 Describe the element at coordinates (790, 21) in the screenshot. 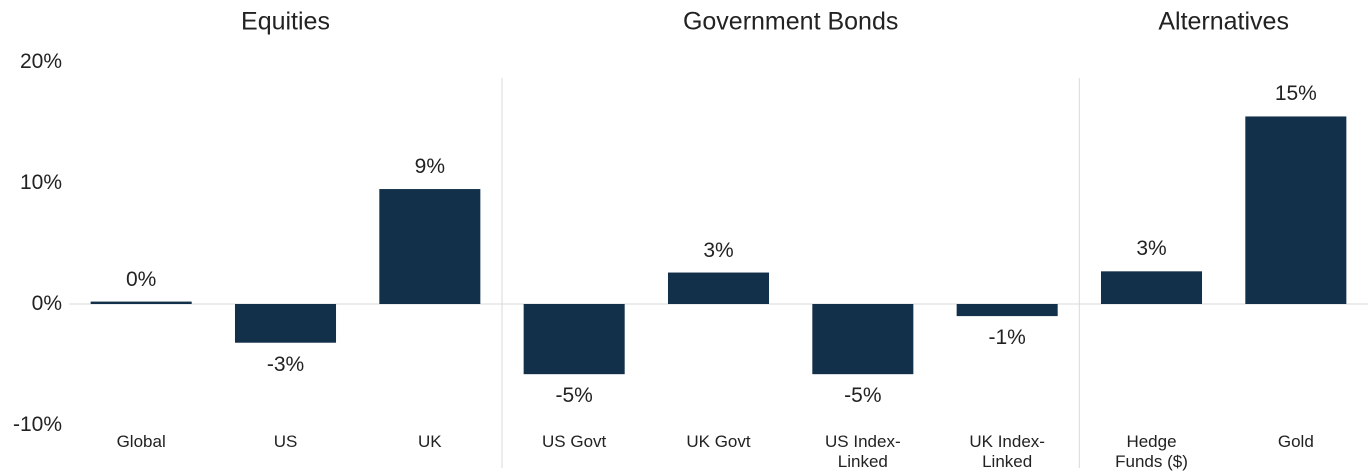

I see `group-title: Government Bonds` at that location.